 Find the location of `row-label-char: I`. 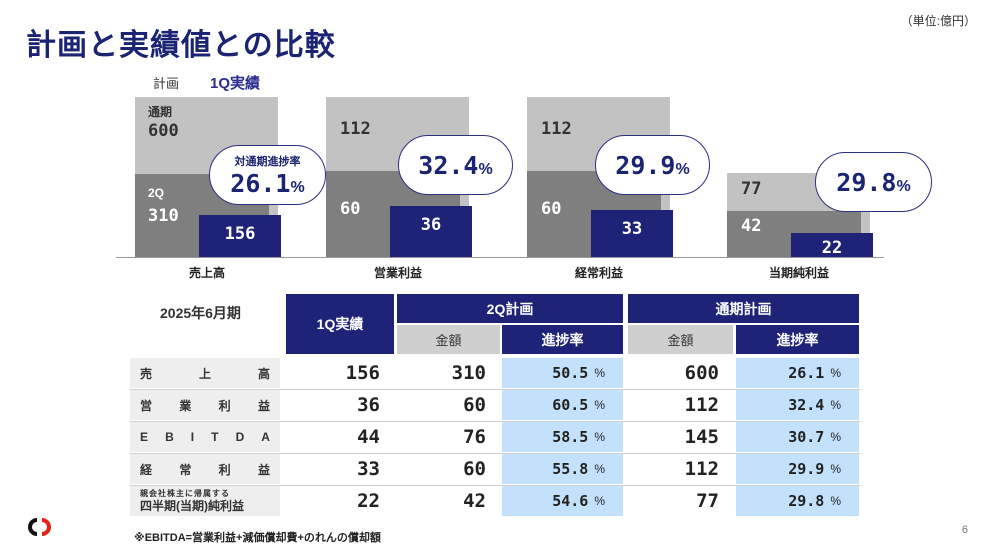

row-label-char: I is located at coordinates (192, 437).